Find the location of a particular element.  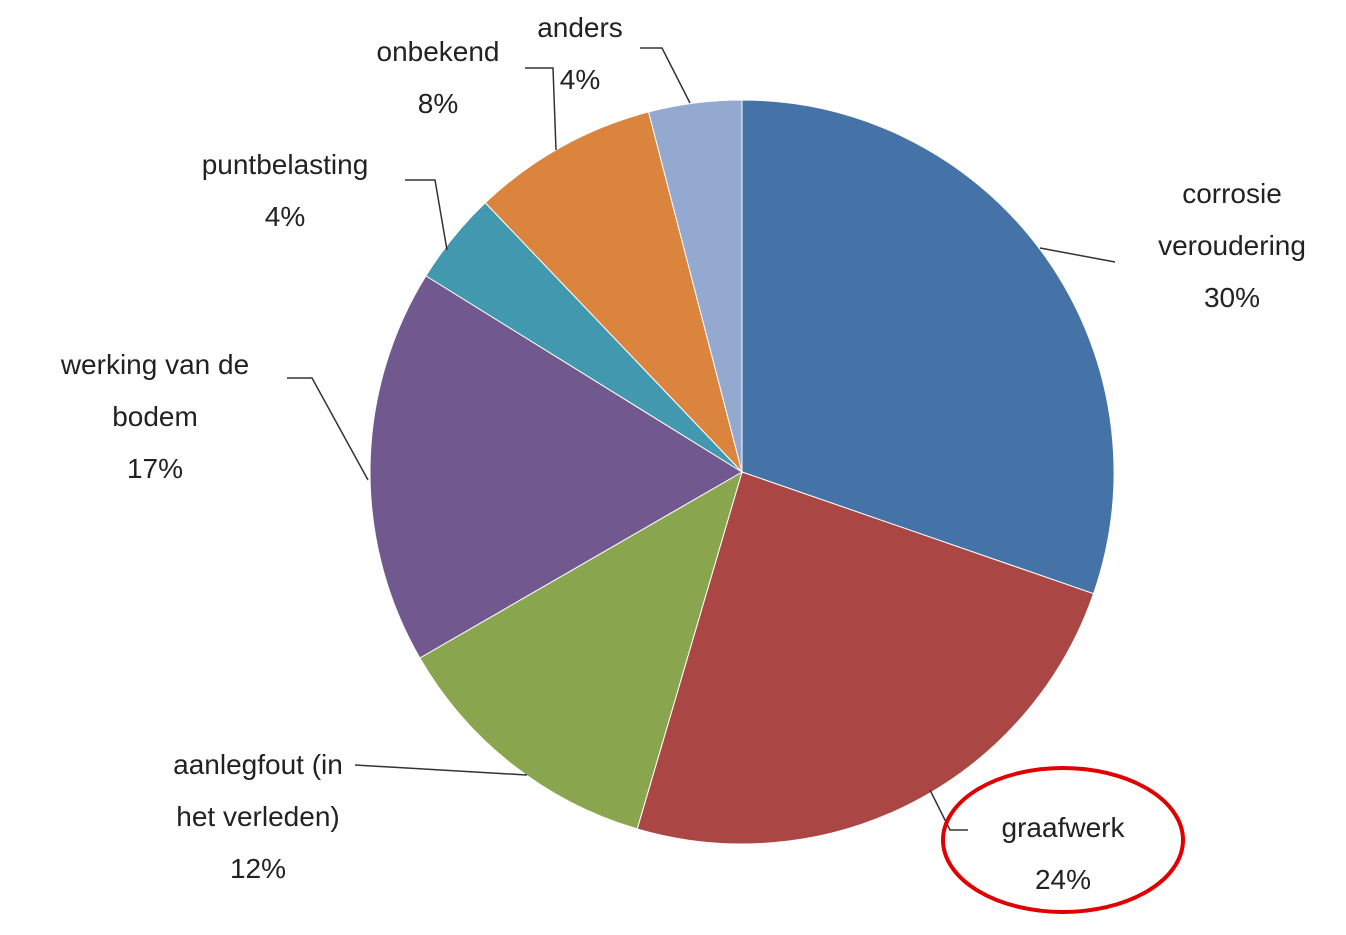

value-label: 8% is located at coordinates (438, 103).